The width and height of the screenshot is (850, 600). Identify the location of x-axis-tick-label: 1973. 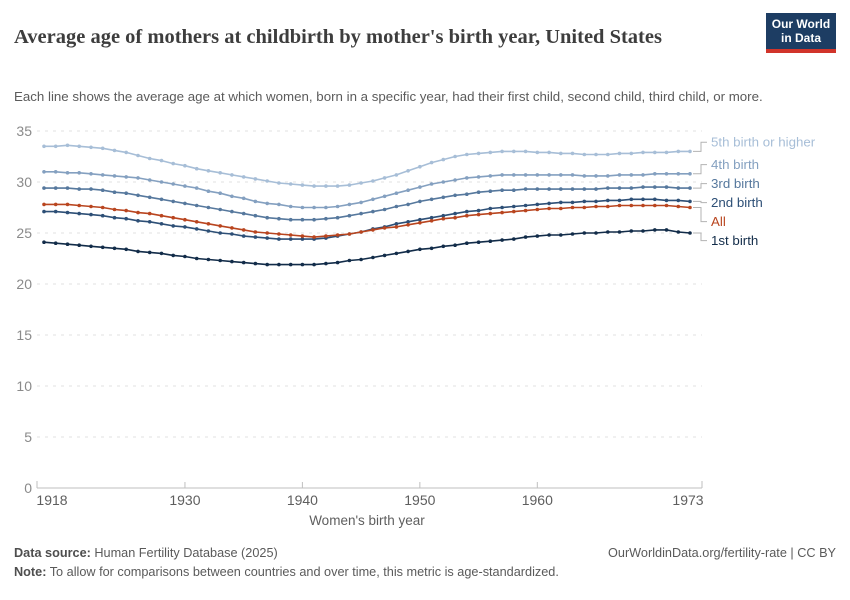
(687, 500).